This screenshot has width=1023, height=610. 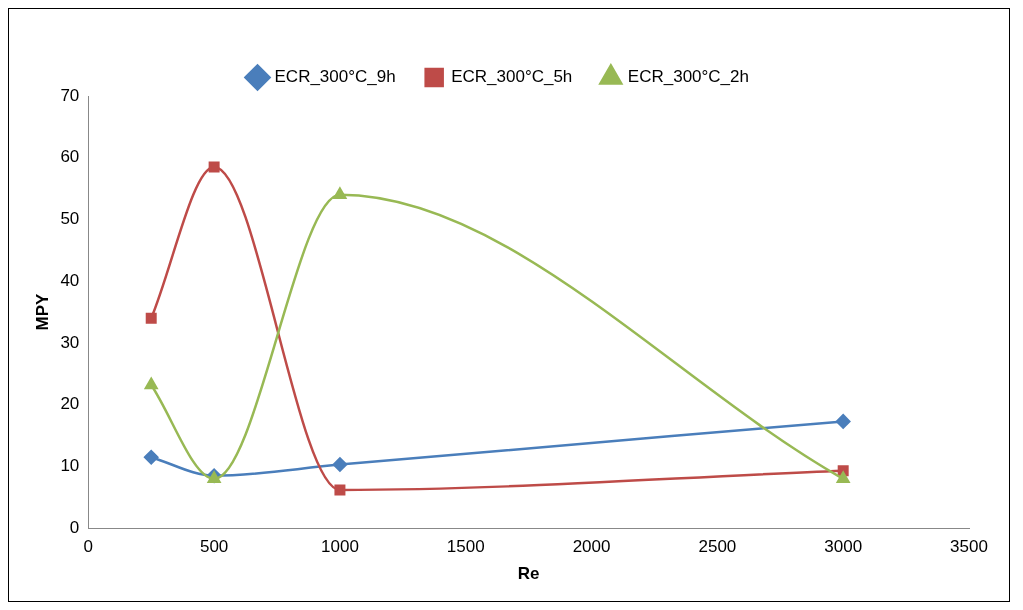 I want to click on y-tick-label: 60, so click(x=70, y=157).